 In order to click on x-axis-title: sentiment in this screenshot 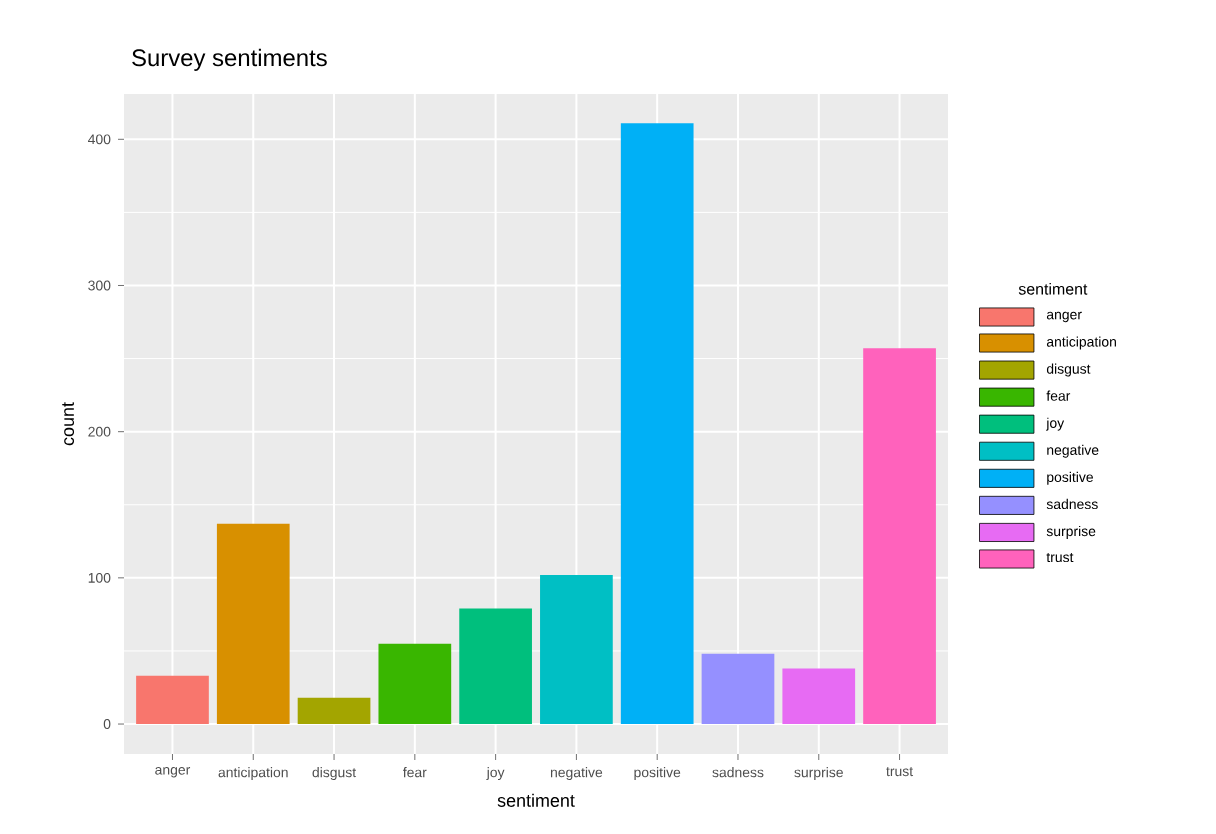, I will do `click(536, 800)`.